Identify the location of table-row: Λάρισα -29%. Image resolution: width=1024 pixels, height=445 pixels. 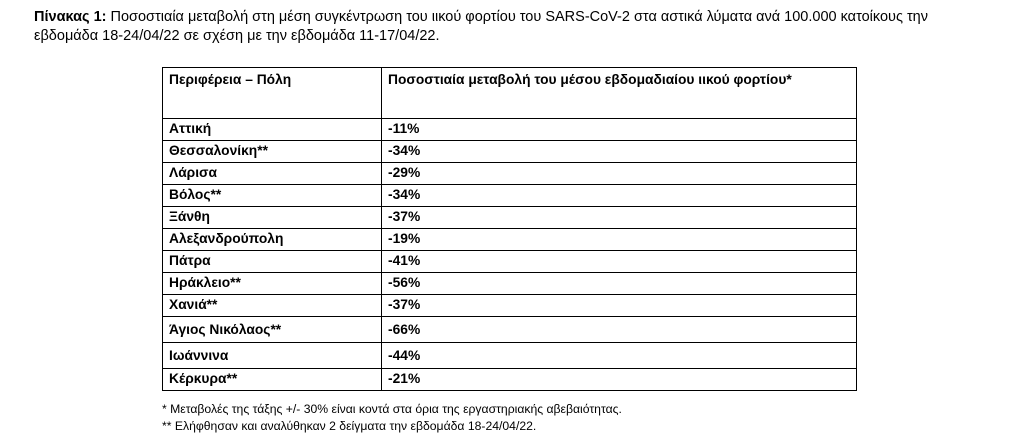
(509, 173).